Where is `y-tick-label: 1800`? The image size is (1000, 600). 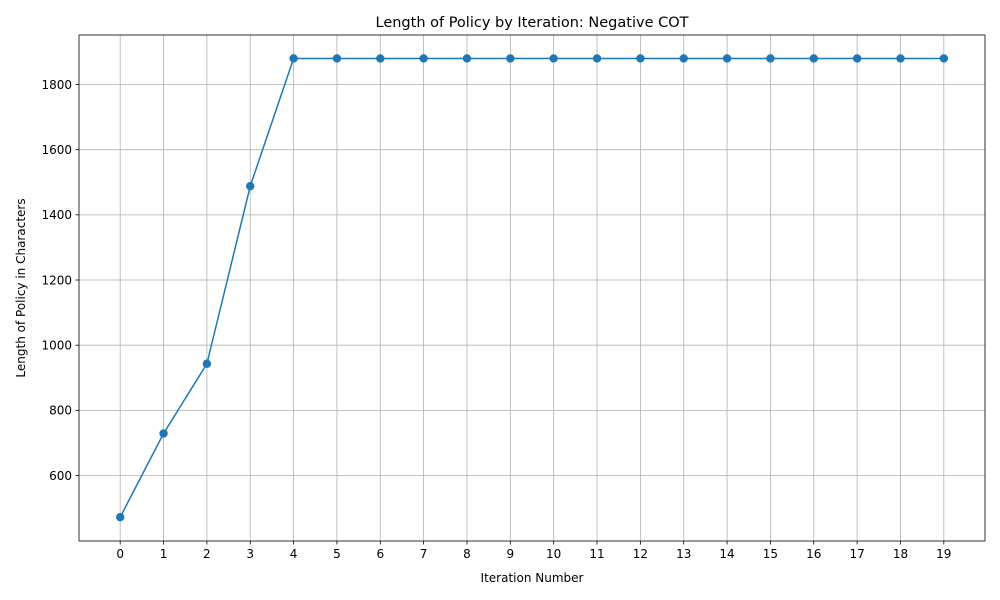 y-tick-label: 1800 is located at coordinates (56, 85).